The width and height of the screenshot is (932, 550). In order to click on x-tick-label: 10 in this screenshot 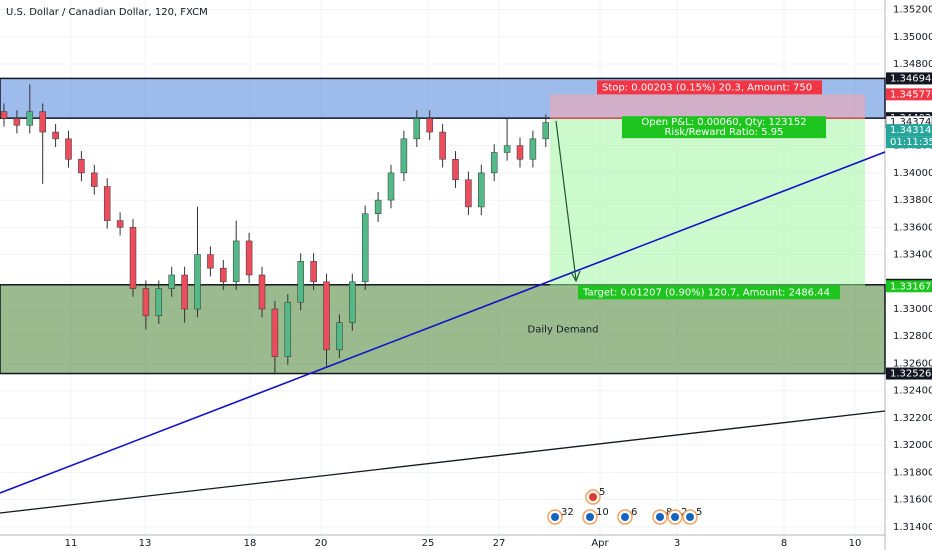, I will do `click(855, 543)`.